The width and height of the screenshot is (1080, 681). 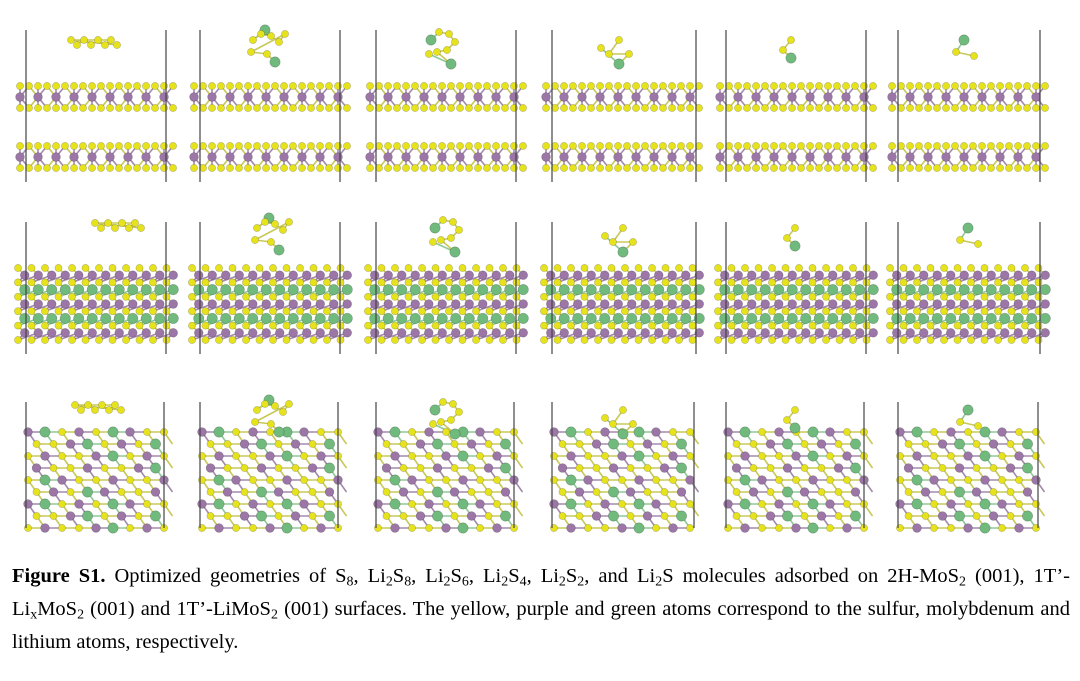 What do you see at coordinates (968, 288) in the screenshot?
I see `panel-1t-lix-li2s` at bounding box center [968, 288].